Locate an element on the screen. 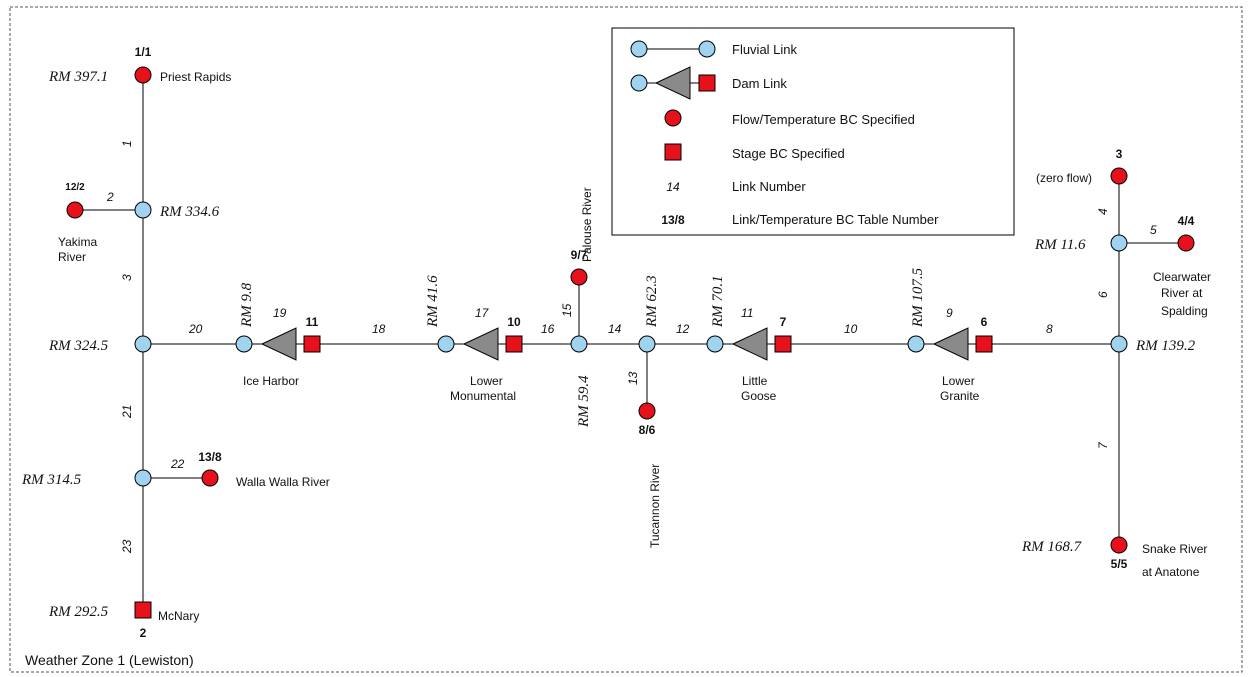  link-number: 21 is located at coordinates (127, 412).